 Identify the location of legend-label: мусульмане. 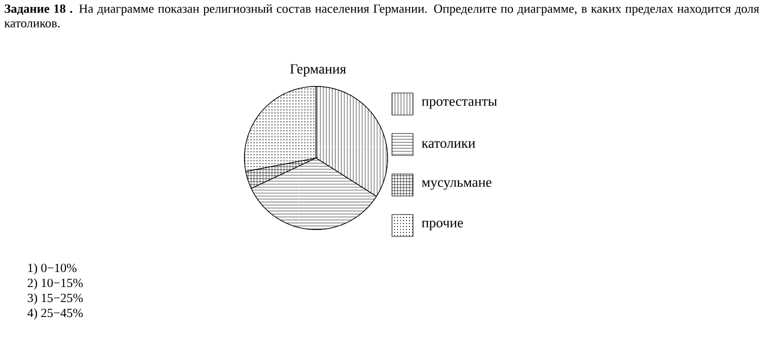
(457, 185).